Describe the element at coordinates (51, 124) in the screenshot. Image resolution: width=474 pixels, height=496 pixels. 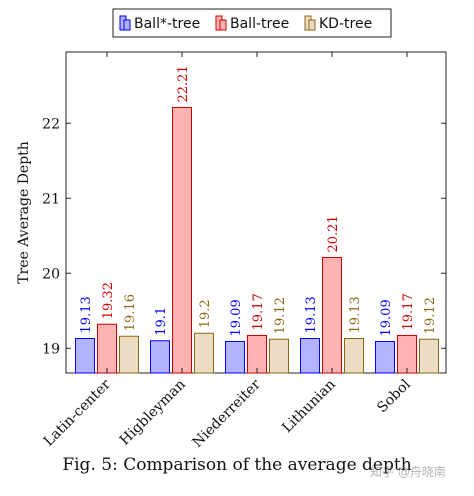
I see `y-tick-label: 22` at that location.